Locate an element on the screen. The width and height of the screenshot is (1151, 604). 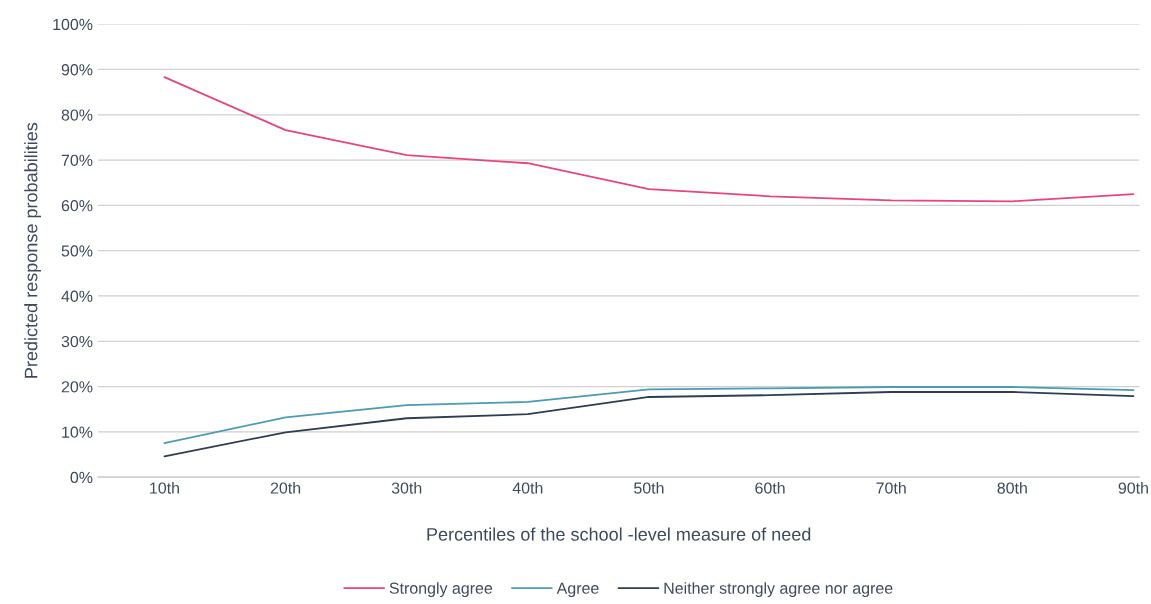
x-tick-label: 40th is located at coordinates (527, 488).